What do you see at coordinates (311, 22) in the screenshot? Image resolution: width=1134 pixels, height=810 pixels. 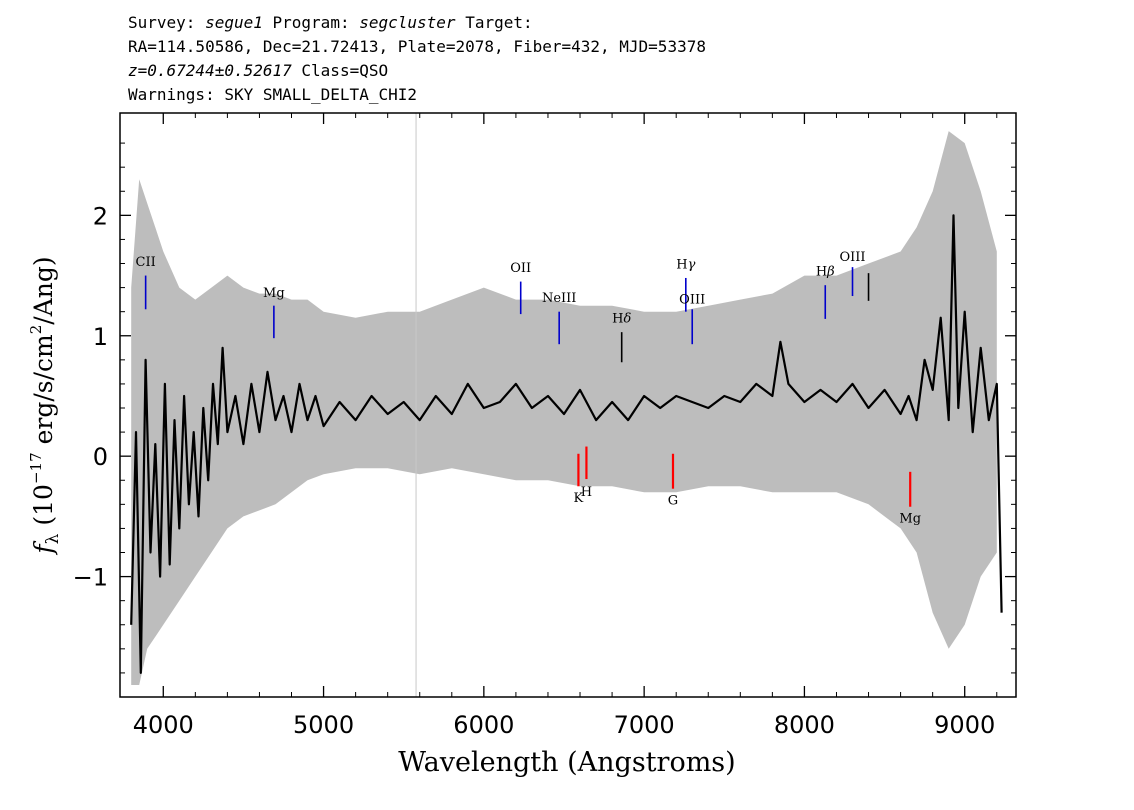 I see `program-label: Program:` at bounding box center [311, 22].